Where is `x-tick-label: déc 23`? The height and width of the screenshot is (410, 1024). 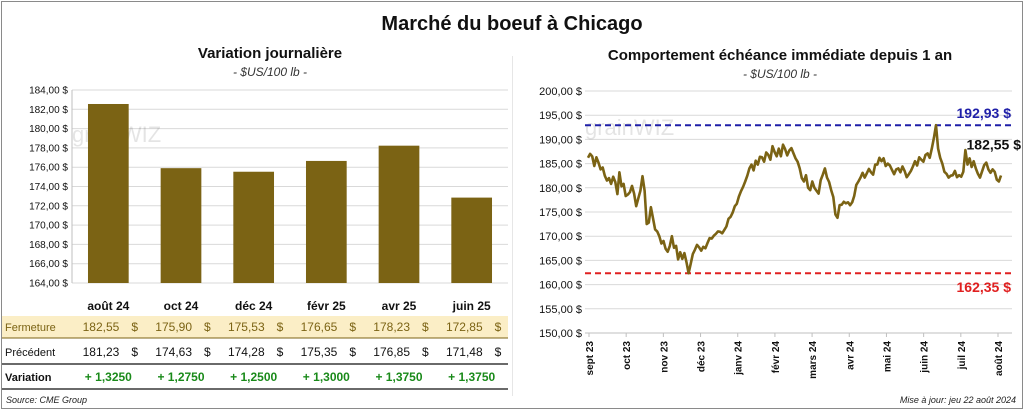 x-tick-label: déc 23 is located at coordinates (702, 357).